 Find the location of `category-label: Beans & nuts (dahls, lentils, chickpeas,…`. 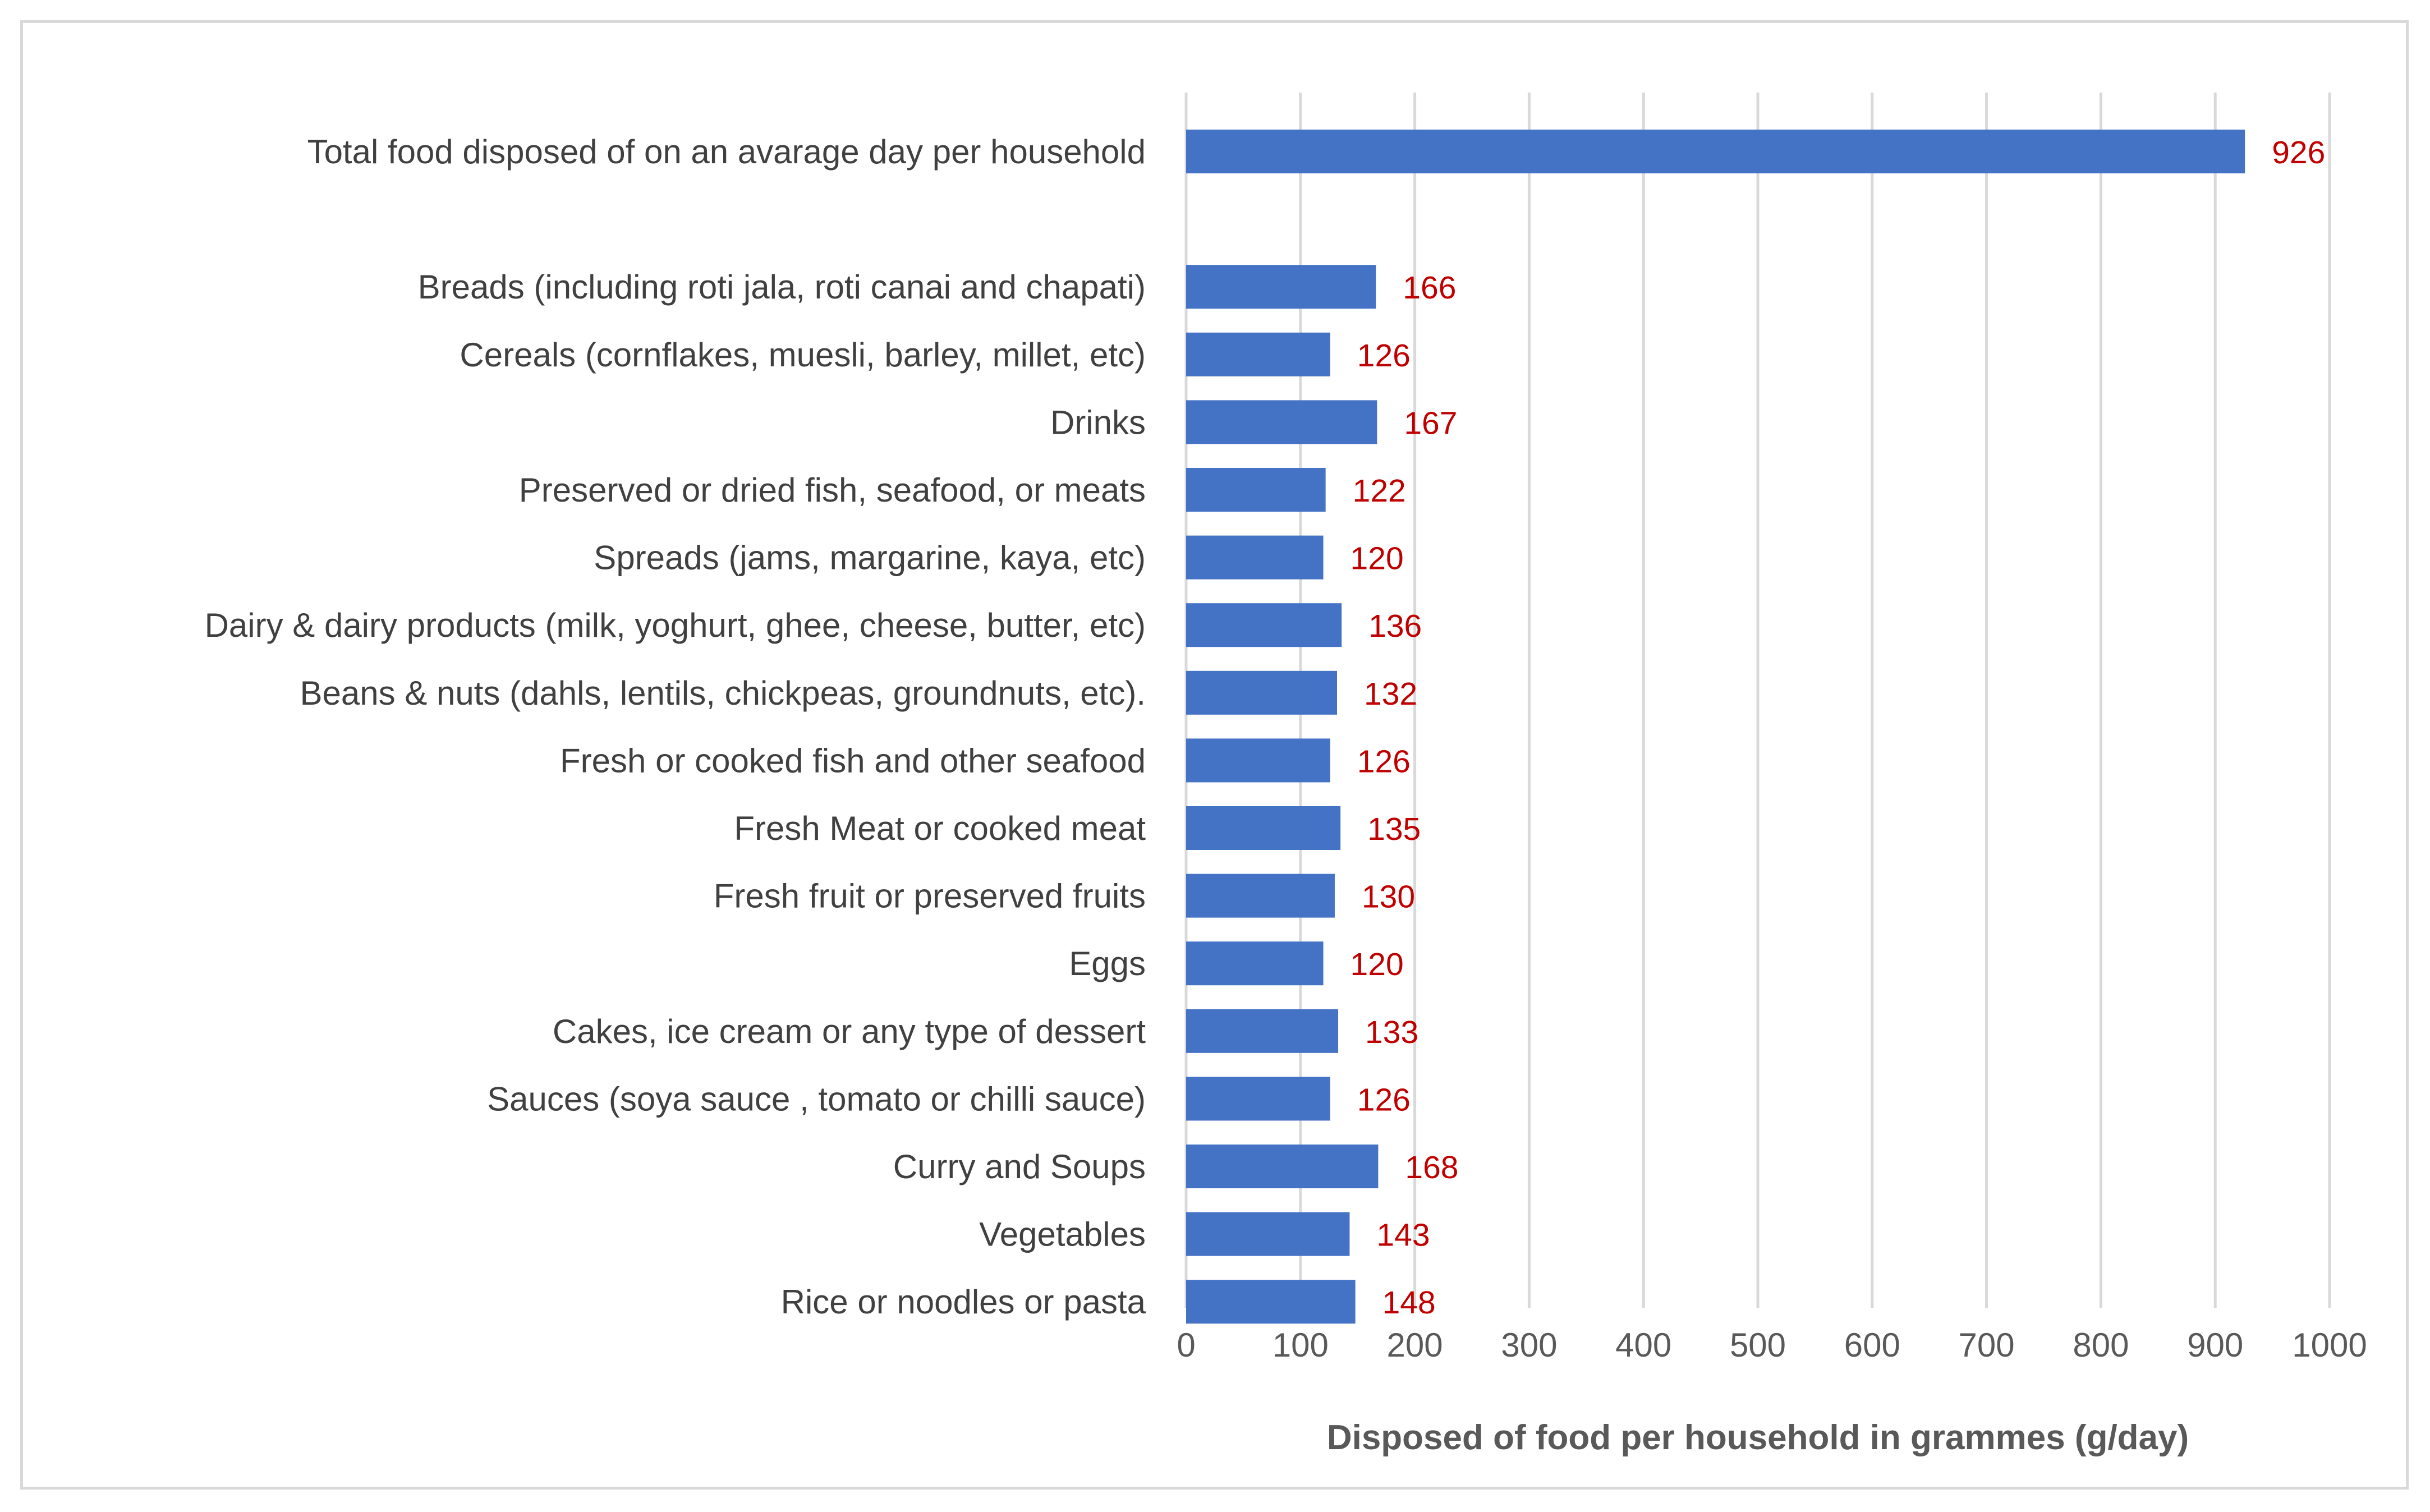

category-label: Beans & nuts (dahls, lentils, chickpeas,… is located at coordinates (723, 693).